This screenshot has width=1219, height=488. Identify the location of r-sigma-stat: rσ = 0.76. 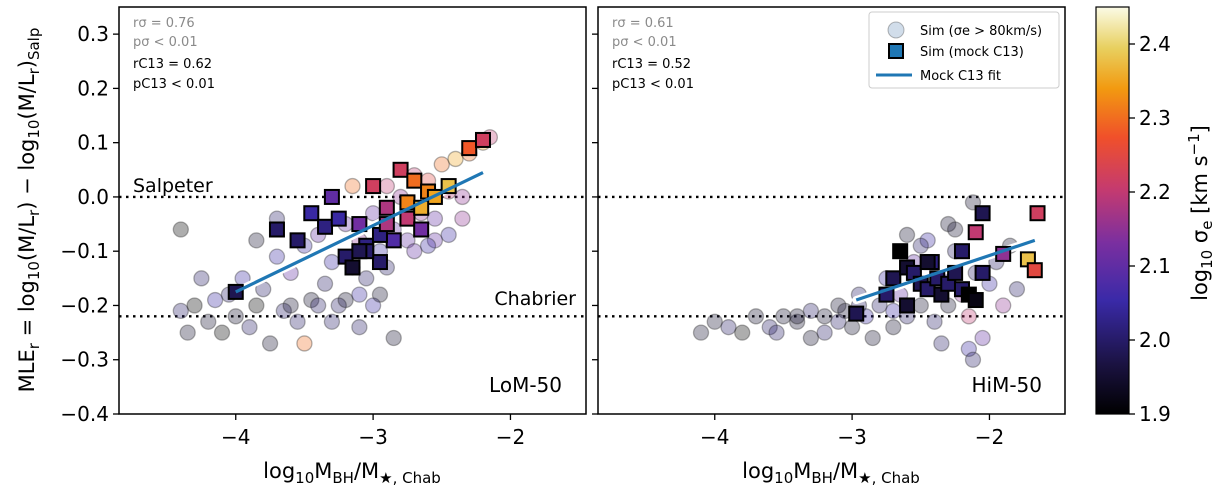
(164, 23).